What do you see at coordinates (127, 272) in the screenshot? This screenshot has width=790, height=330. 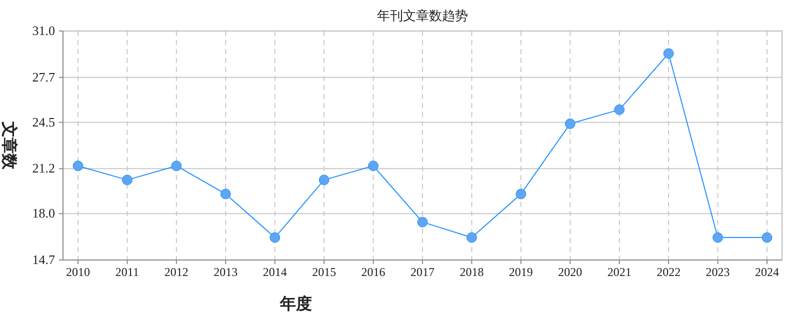 I see `x-tick-label: 2011` at bounding box center [127, 272].